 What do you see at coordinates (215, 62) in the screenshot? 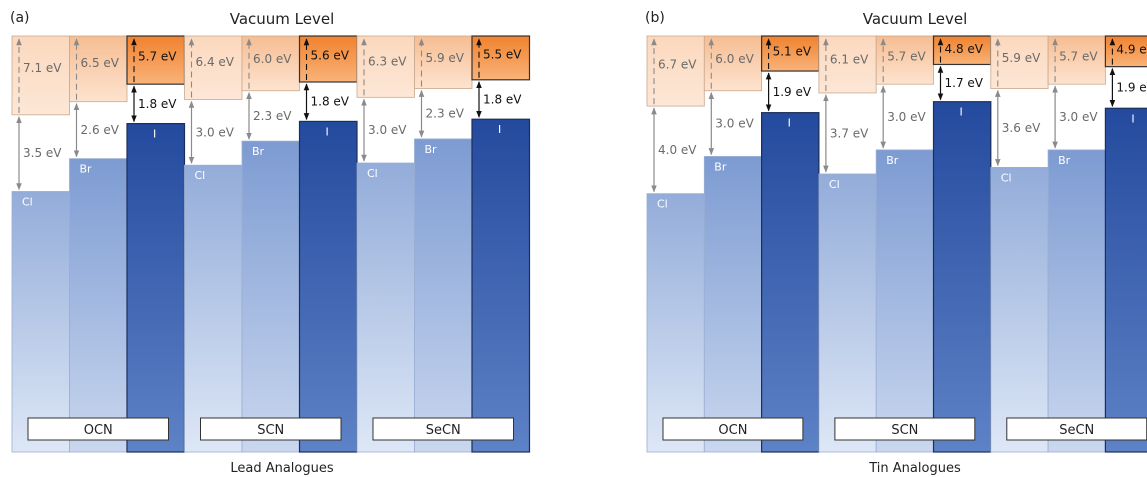
I see `ionization-label: 6.4 eV` at bounding box center [215, 62].